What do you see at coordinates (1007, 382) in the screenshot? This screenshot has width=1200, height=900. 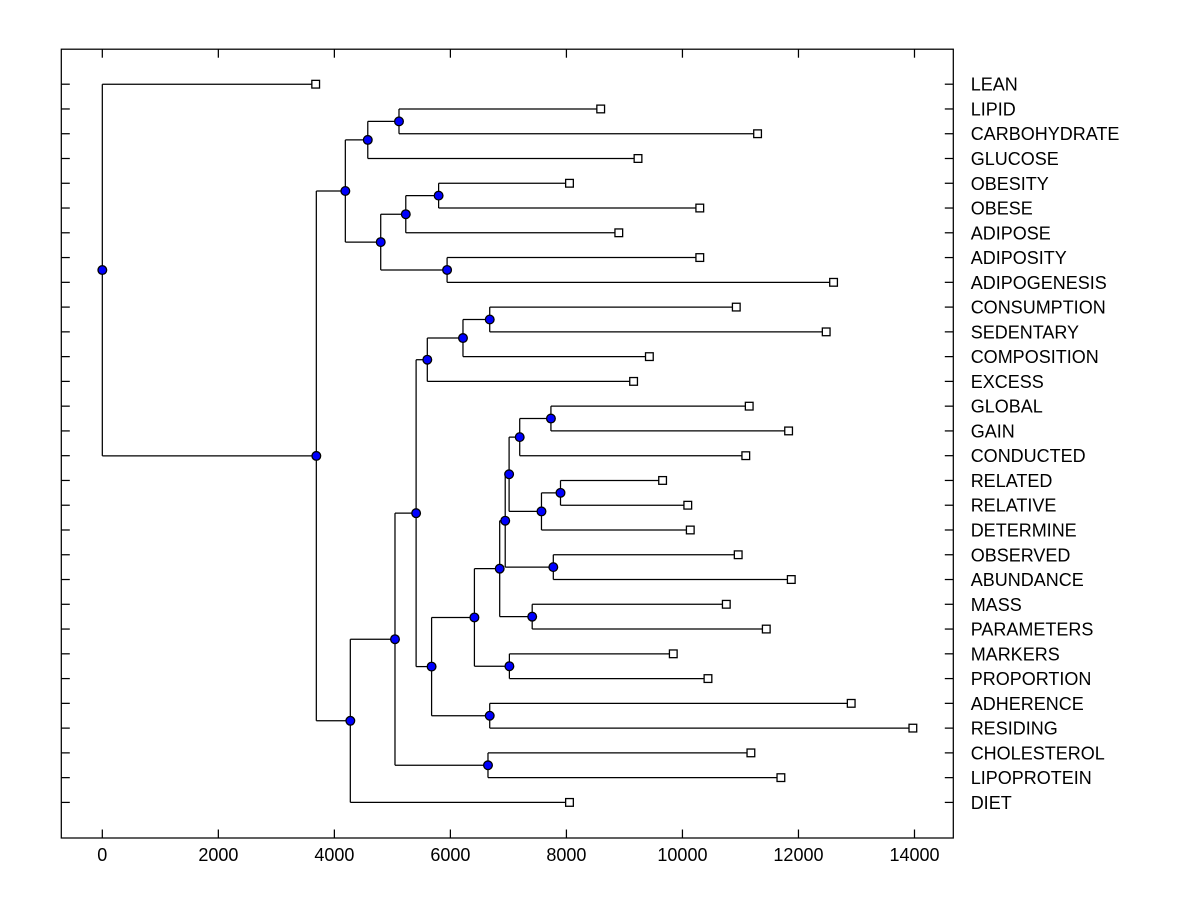 I see `leaf-label: EXCESS` at bounding box center [1007, 382].